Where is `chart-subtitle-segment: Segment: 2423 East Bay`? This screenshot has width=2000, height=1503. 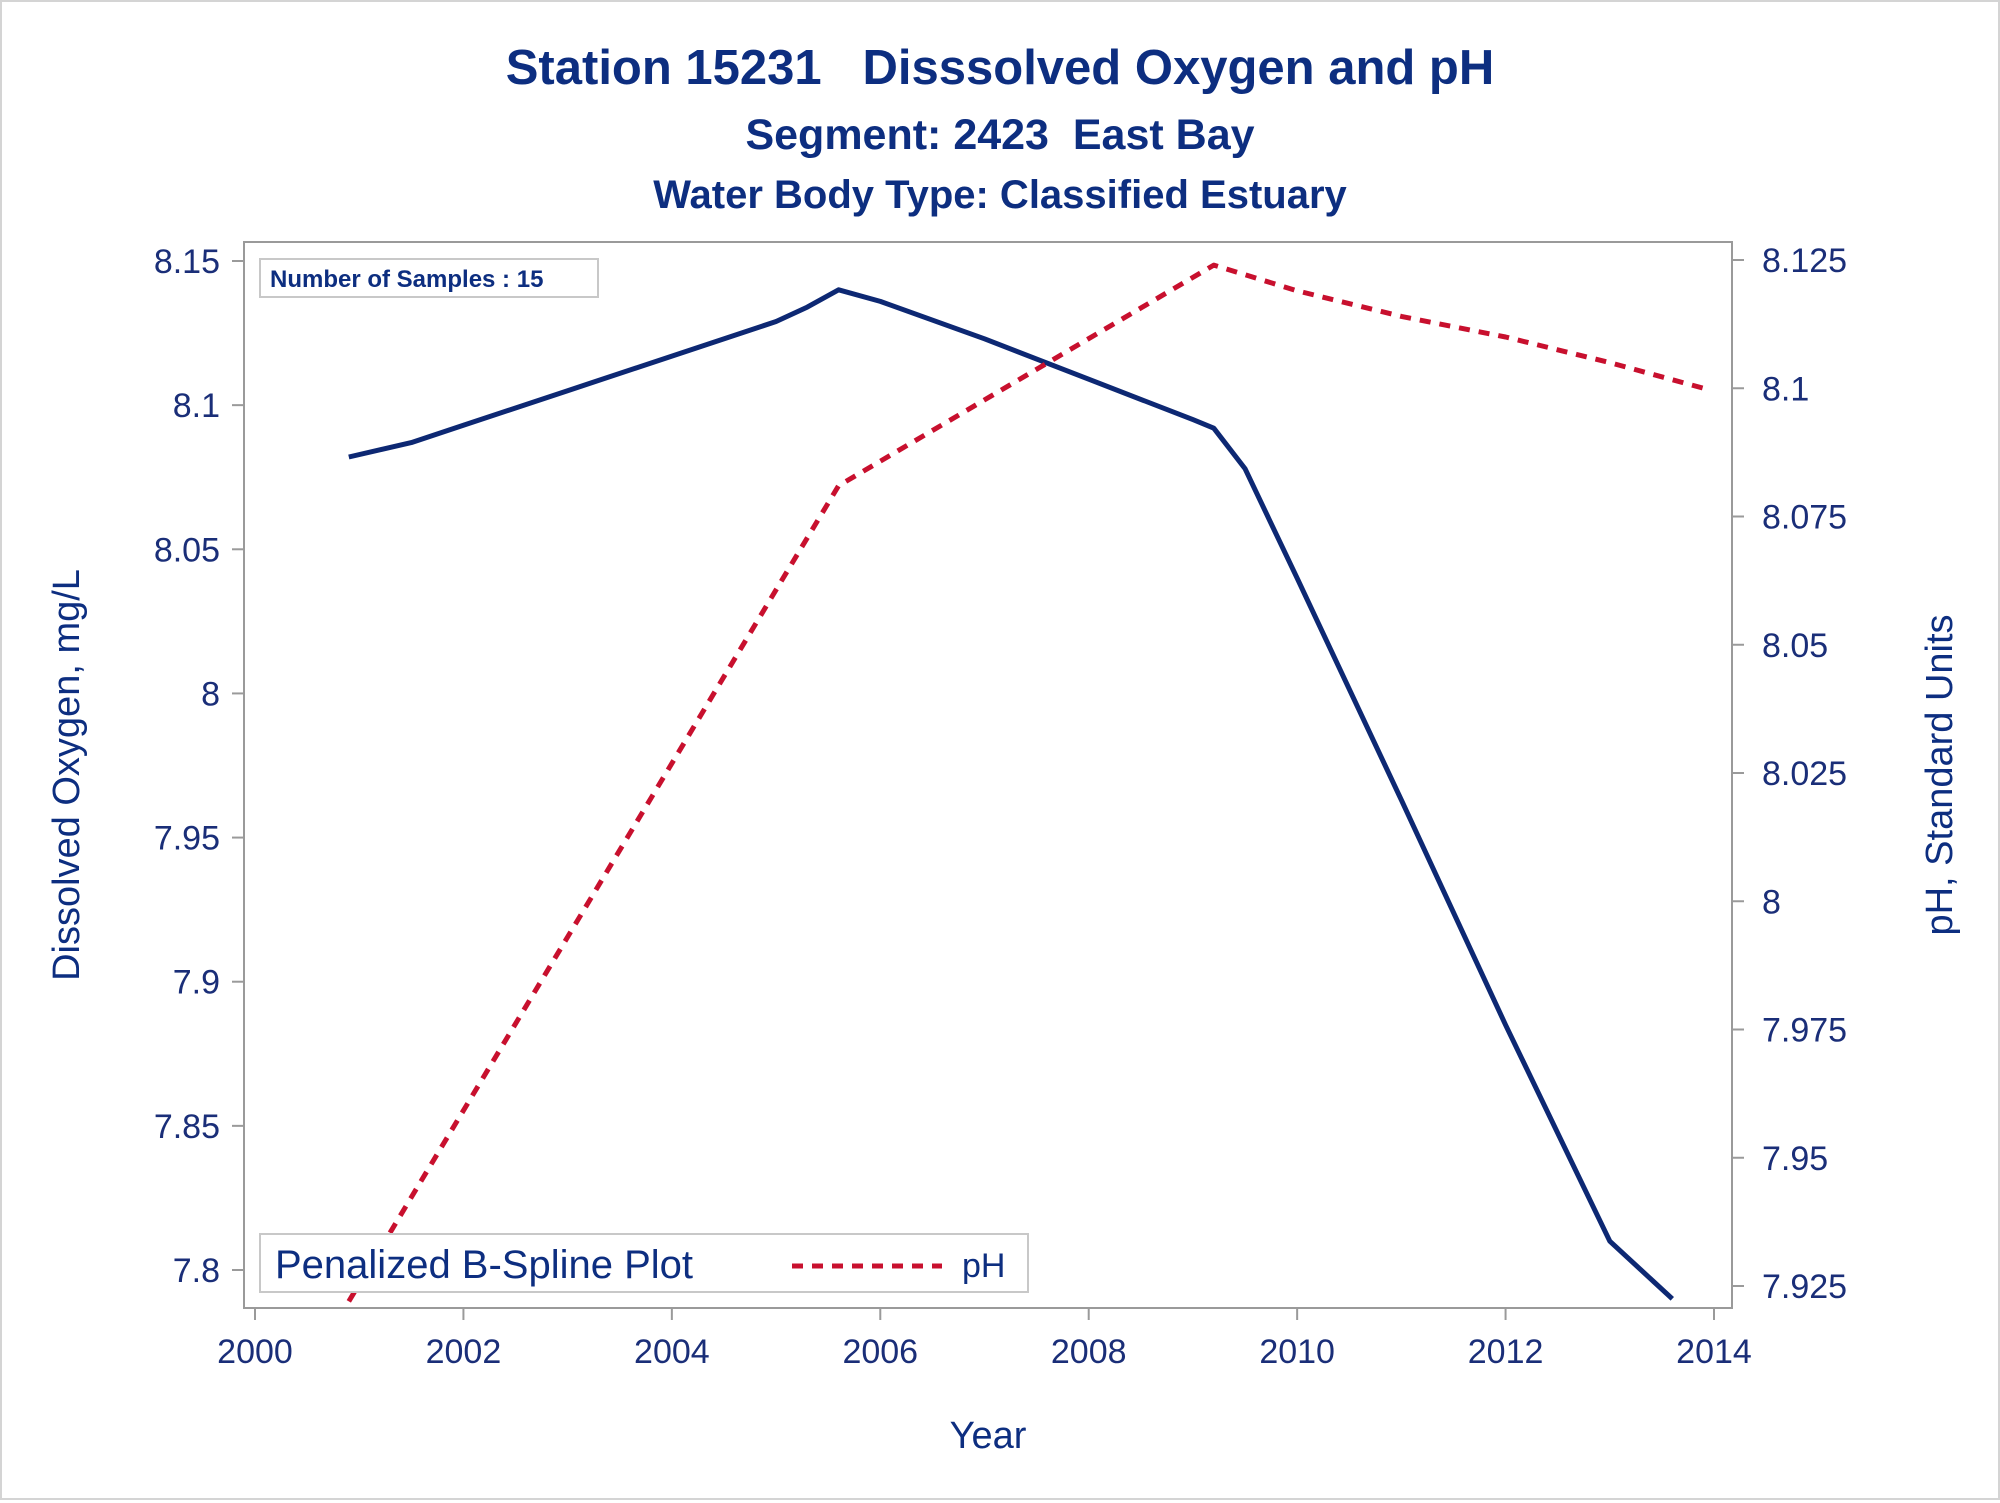
chart-subtitle-segment: Segment: 2423 East Bay is located at coordinates (999, 135).